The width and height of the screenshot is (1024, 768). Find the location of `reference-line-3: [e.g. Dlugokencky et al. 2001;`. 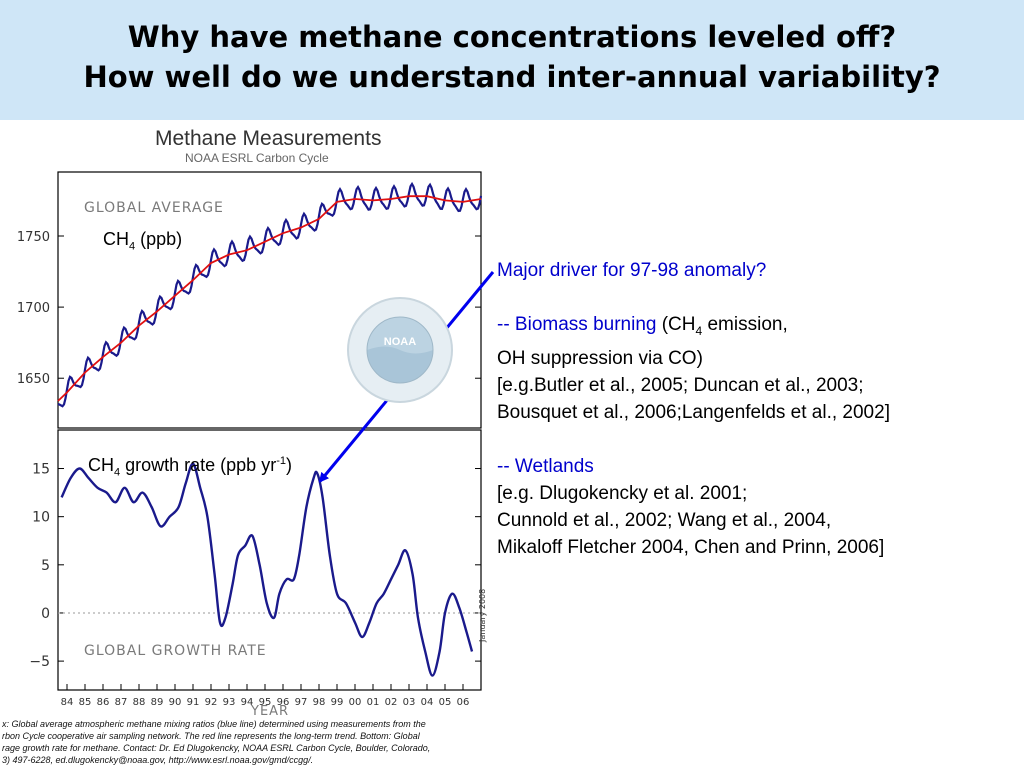

reference-line-3: [e.g. Dlugokencky et al. 2001; is located at coordinates (622, 493).